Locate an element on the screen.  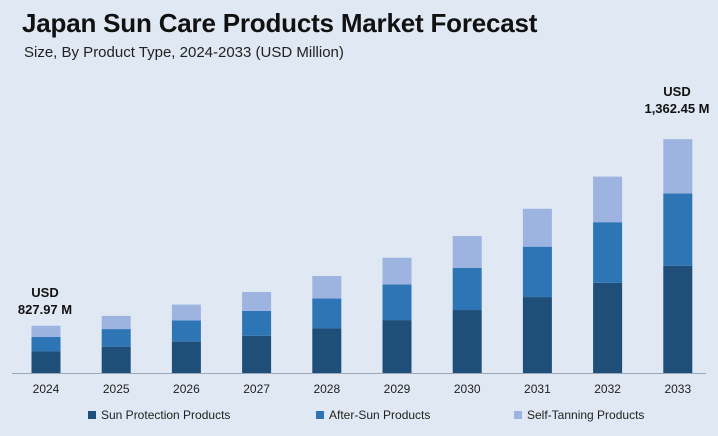
legend-label-sun-protection: Sun Protection Products is located at coordinates (166, 415).